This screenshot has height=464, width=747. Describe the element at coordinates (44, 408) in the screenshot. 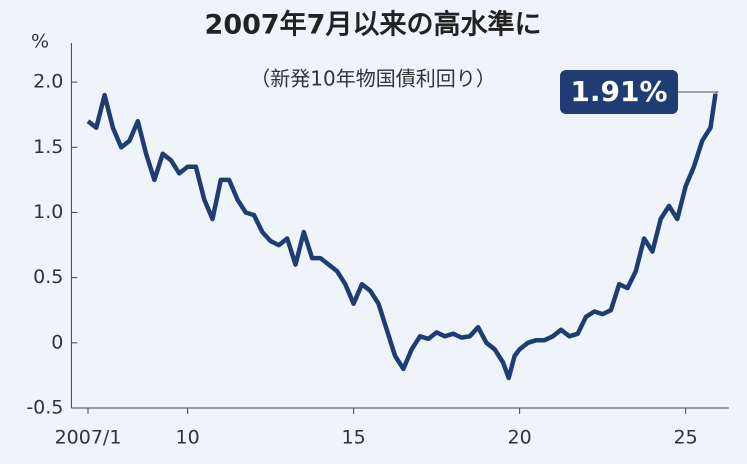

I see `y-tick-label: -0.5` at that location.